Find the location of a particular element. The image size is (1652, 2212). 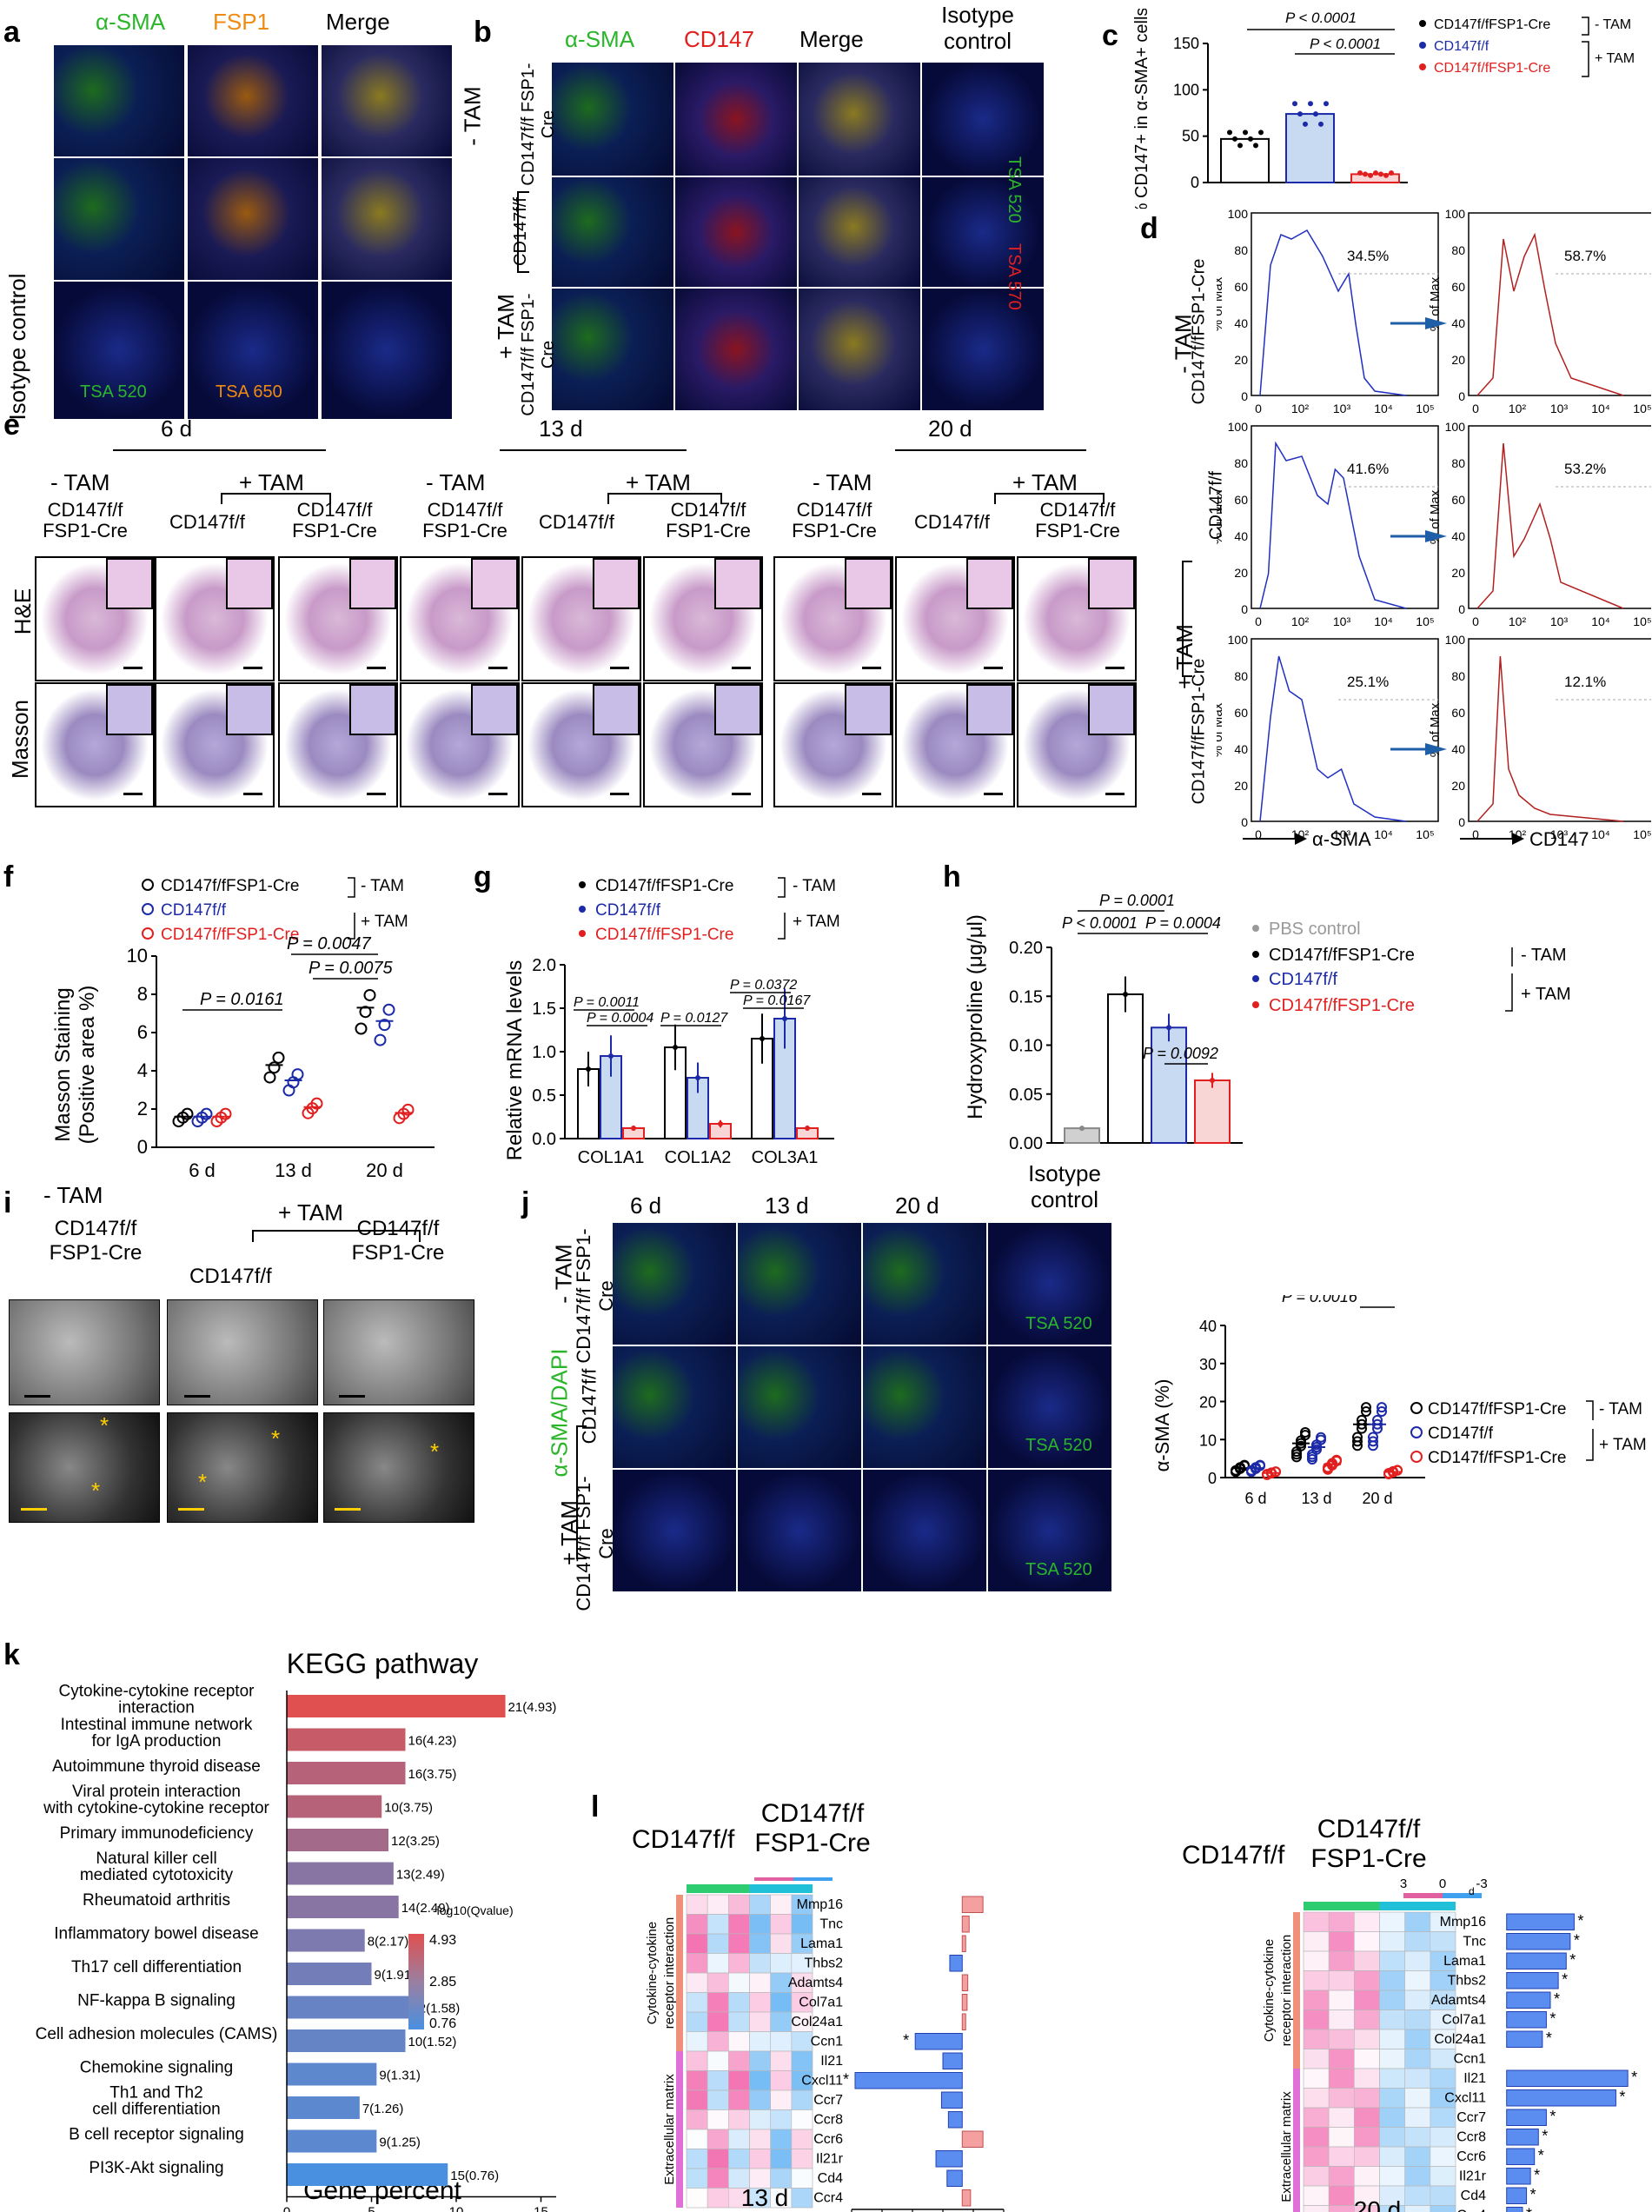

a-tsa650: TSA 650 is located at coordinates (249, 392).